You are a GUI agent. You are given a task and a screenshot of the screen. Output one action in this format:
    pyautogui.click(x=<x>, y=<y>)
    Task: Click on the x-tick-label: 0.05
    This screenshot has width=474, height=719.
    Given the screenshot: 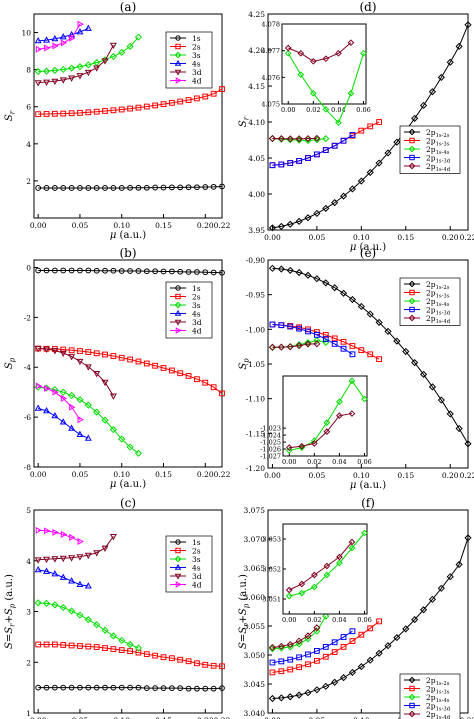 What is the action you would take?
    pyautogui.click(x=317, y=475)
    